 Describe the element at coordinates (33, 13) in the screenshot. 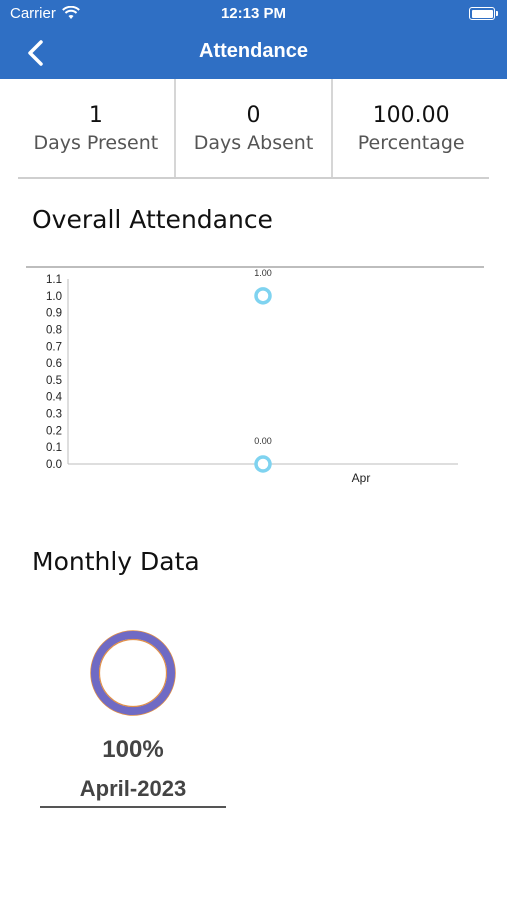

I see `carrier-label: Carrier` at that location.